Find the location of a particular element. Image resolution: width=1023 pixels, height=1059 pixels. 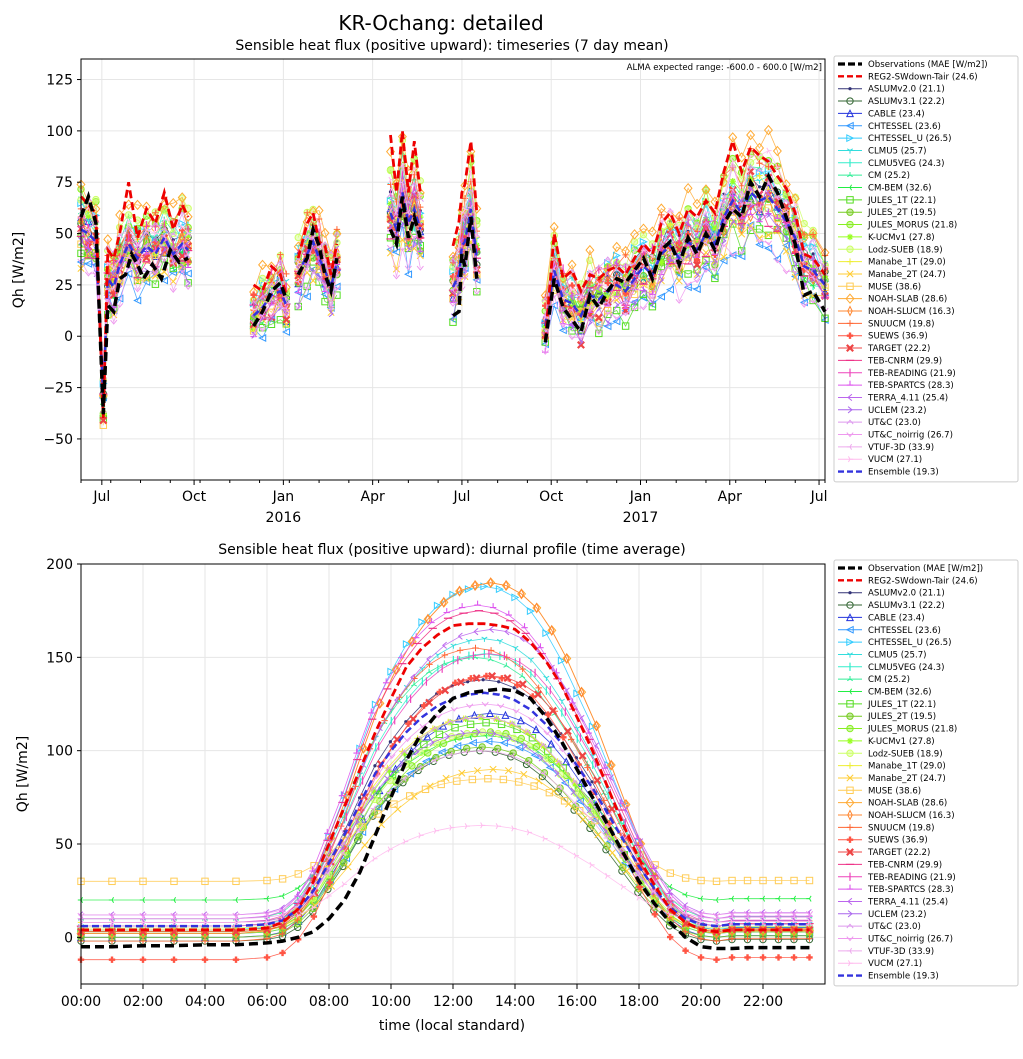

timeseries-xticks: Jul Oct Jan Apr Jul Oct Jan Apr Jul 2016 2017 is located at coordinates (454, 503).